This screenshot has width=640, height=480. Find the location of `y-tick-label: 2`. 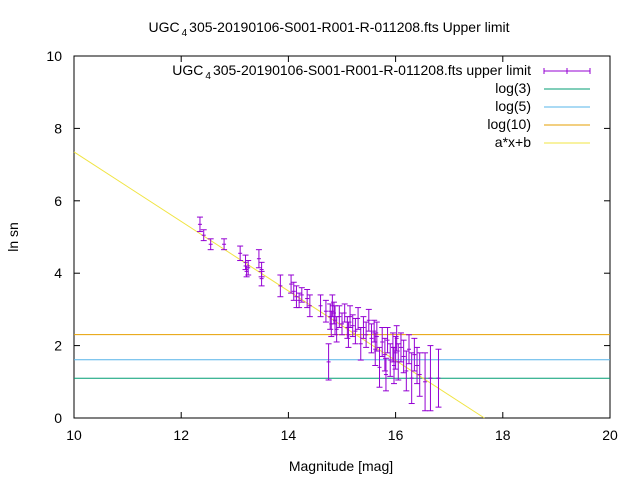

y-tick-label: 2 is located at coordinates (58, 346).